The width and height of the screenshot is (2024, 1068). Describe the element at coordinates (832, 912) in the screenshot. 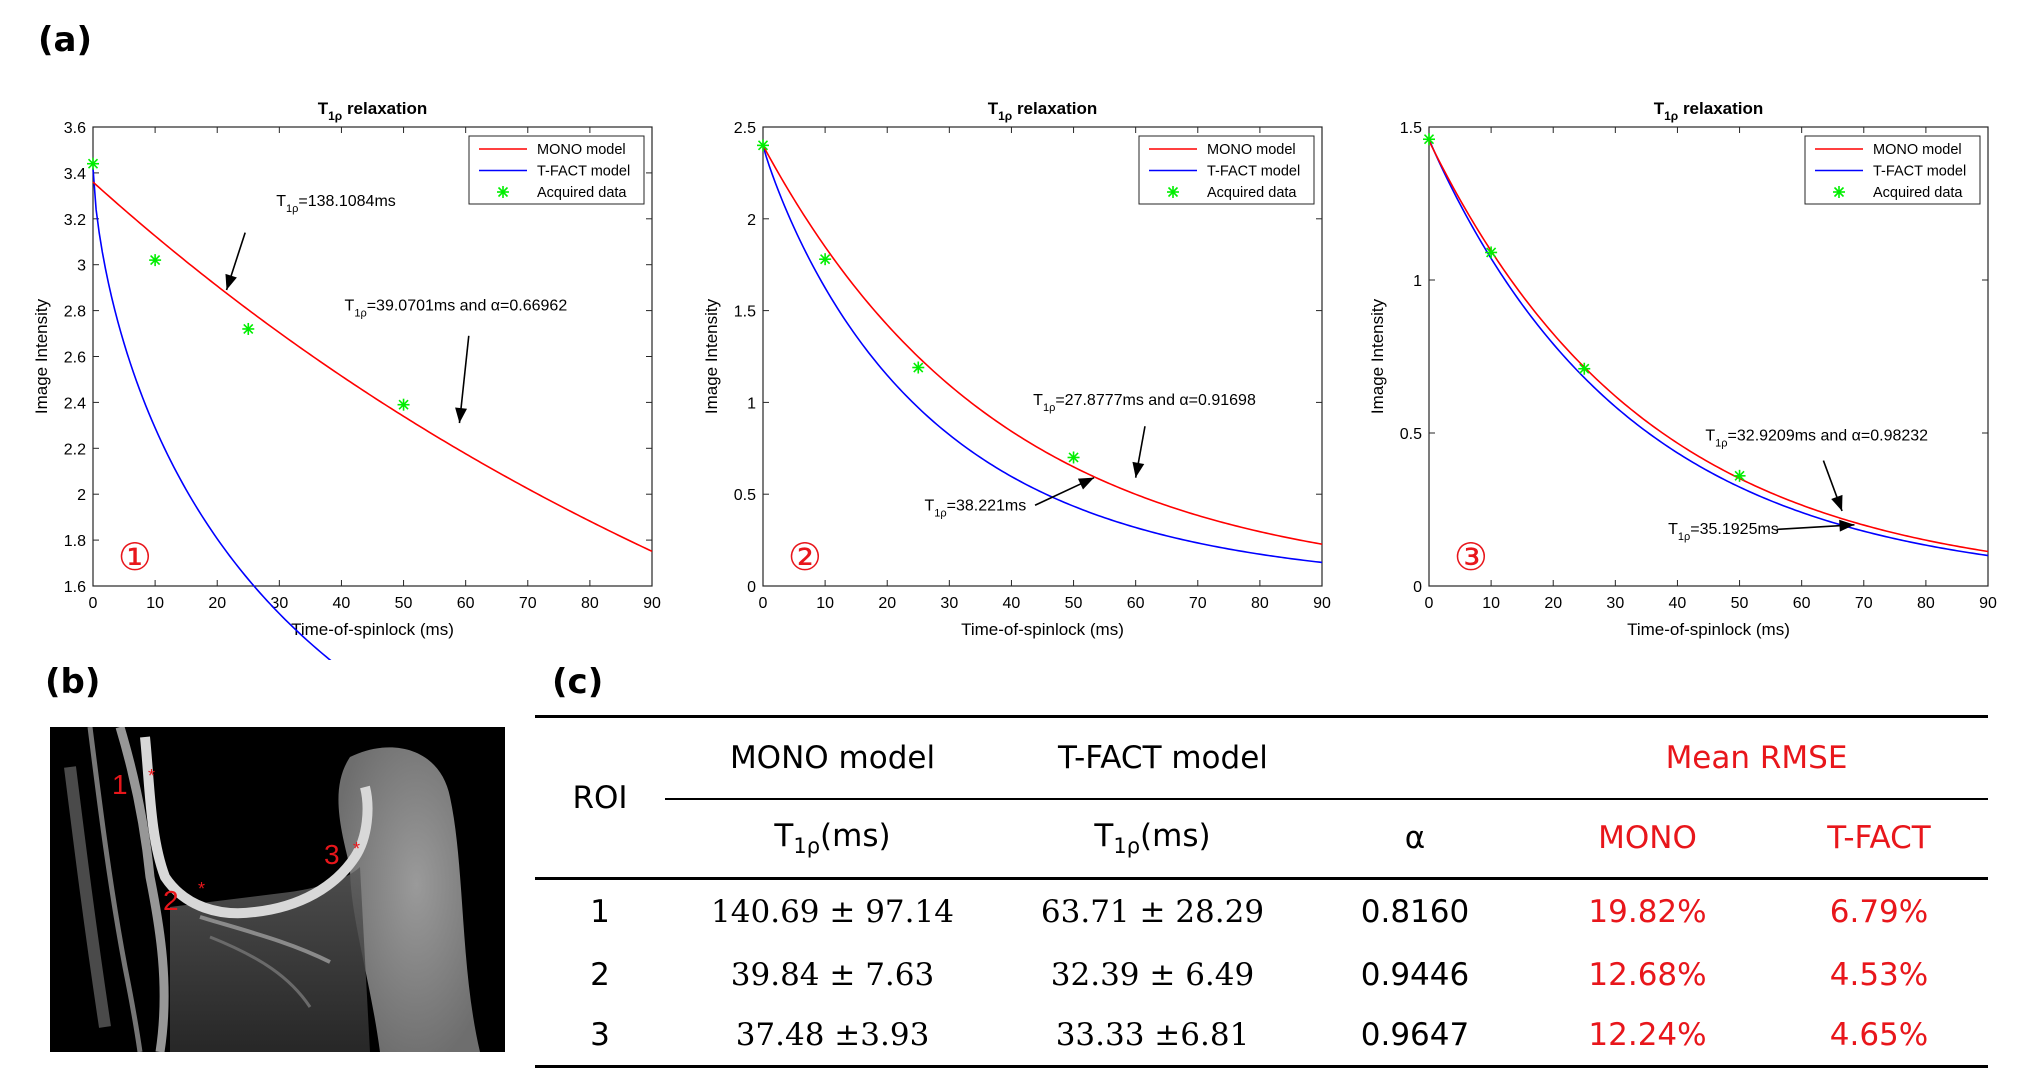

I see `mono-t1rho-cell: 140.69 ± 97.14` at that location.